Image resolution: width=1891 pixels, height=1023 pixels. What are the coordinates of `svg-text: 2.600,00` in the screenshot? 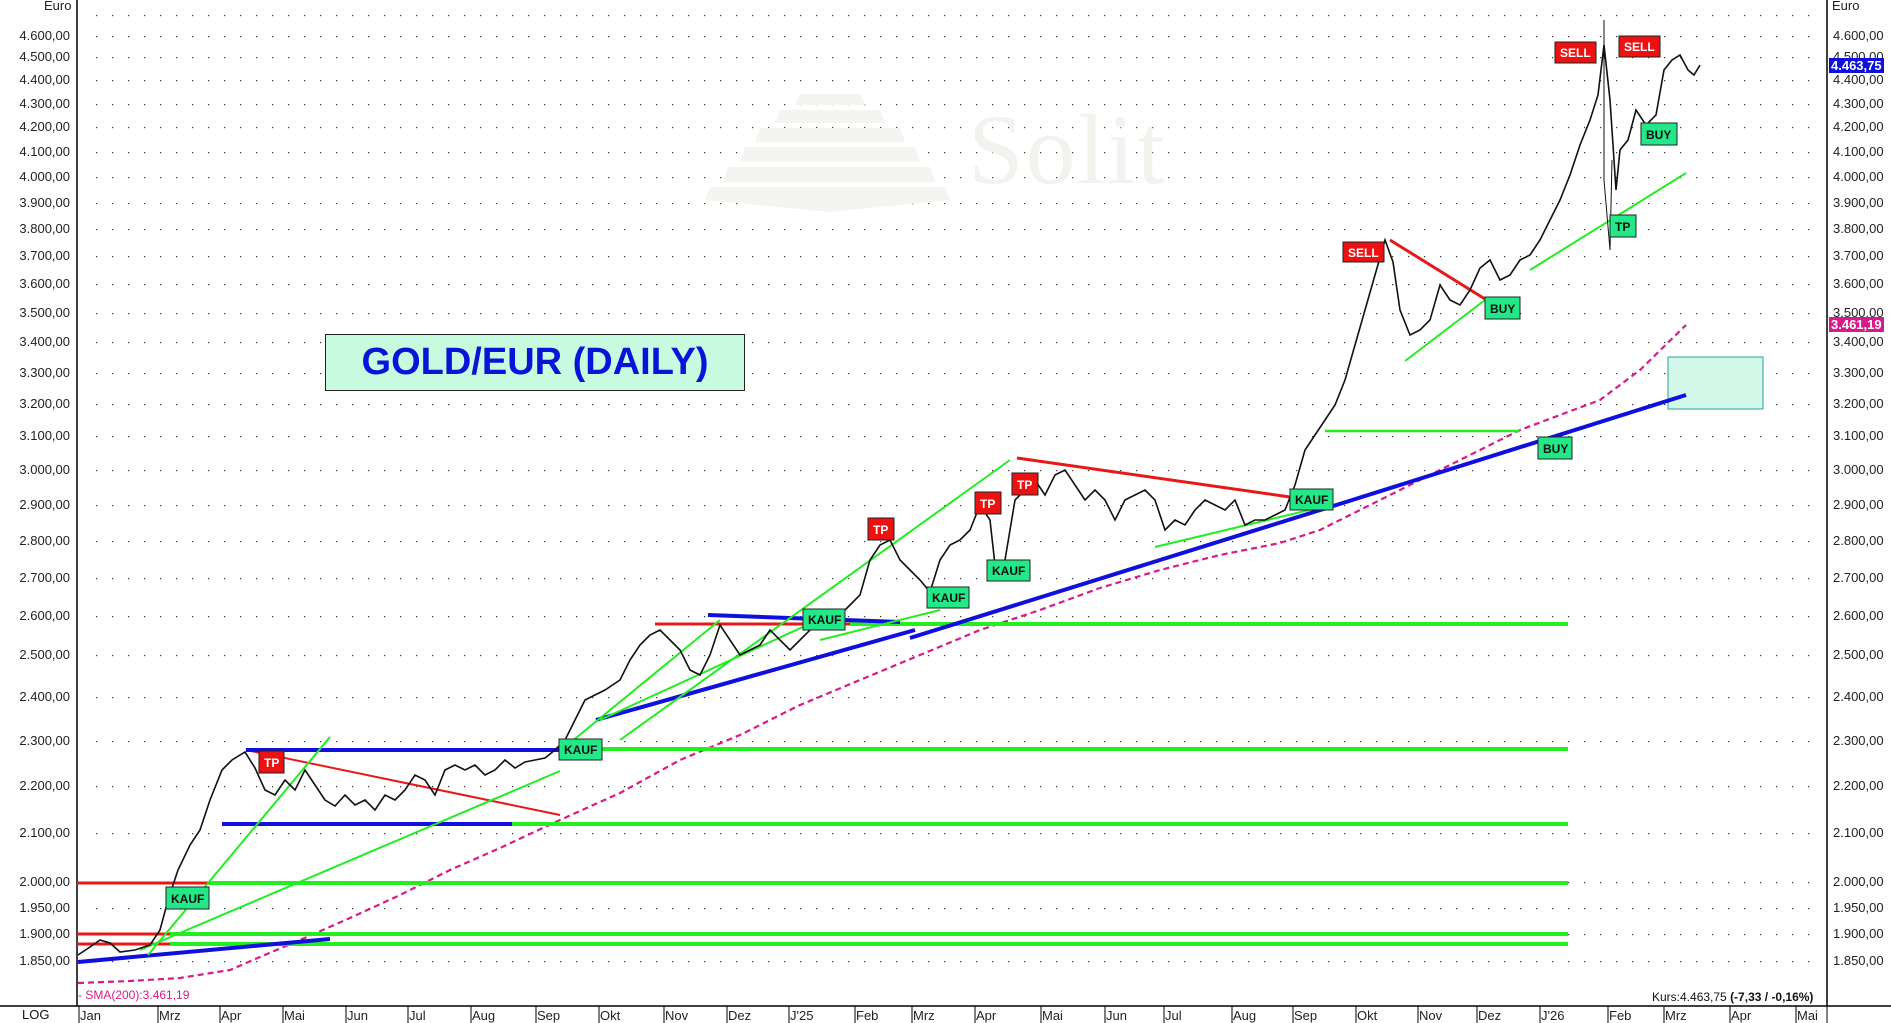 It's located at (1858, 615).